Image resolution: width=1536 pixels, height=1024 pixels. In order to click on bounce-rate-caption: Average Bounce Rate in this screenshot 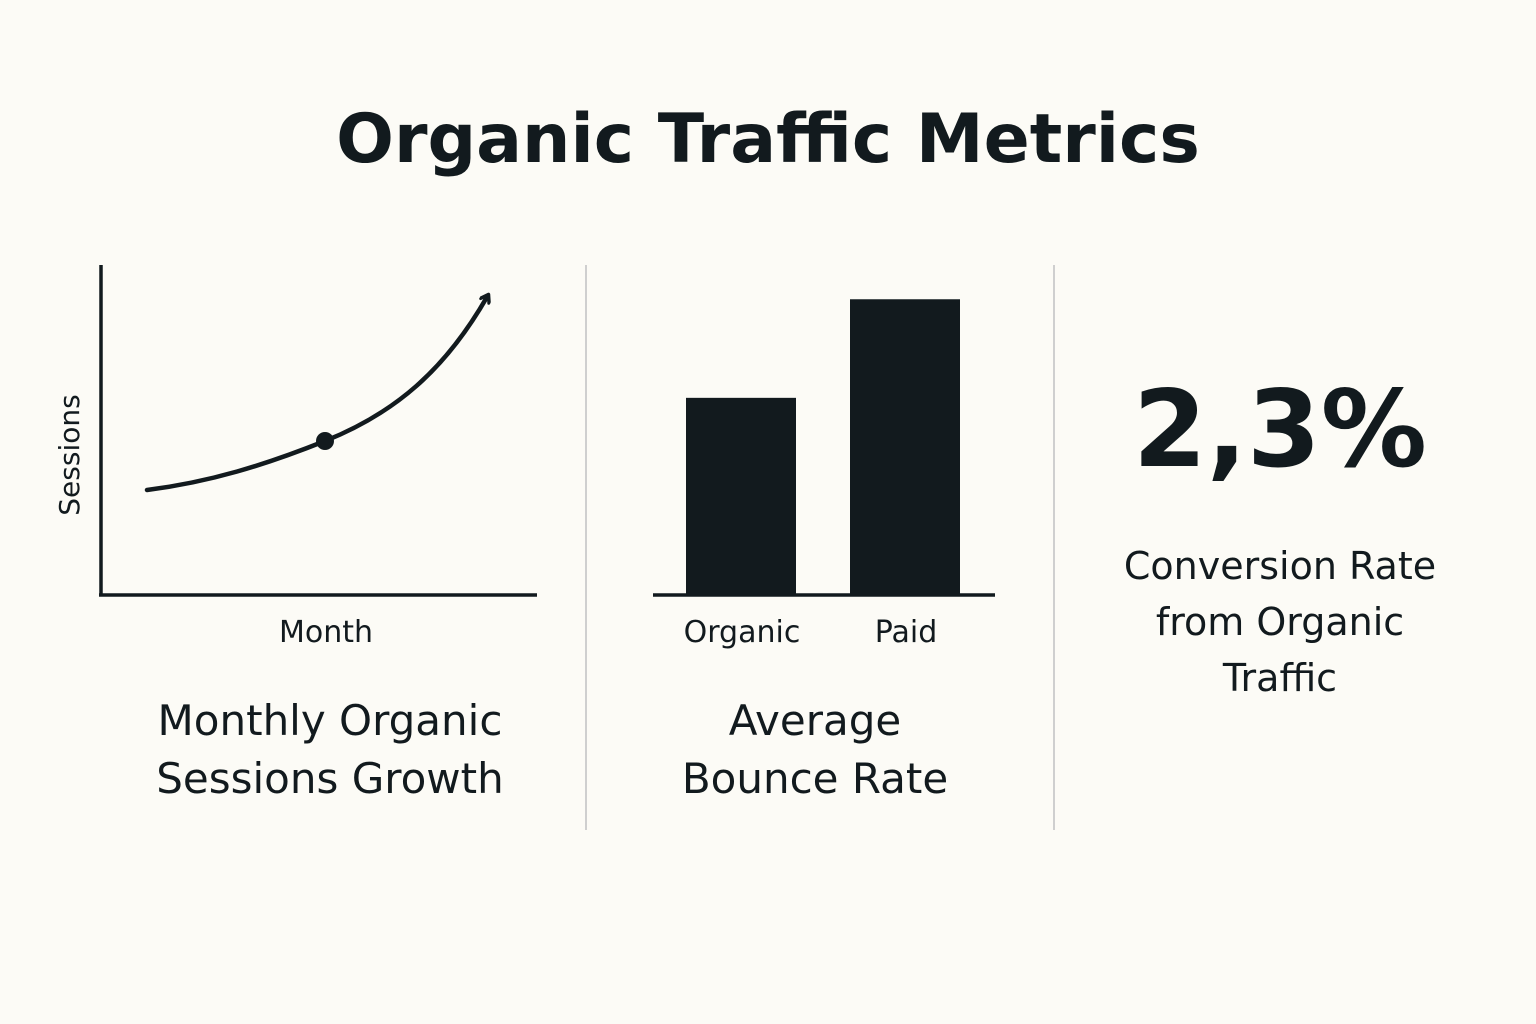, I will do `click(815, 750)`.